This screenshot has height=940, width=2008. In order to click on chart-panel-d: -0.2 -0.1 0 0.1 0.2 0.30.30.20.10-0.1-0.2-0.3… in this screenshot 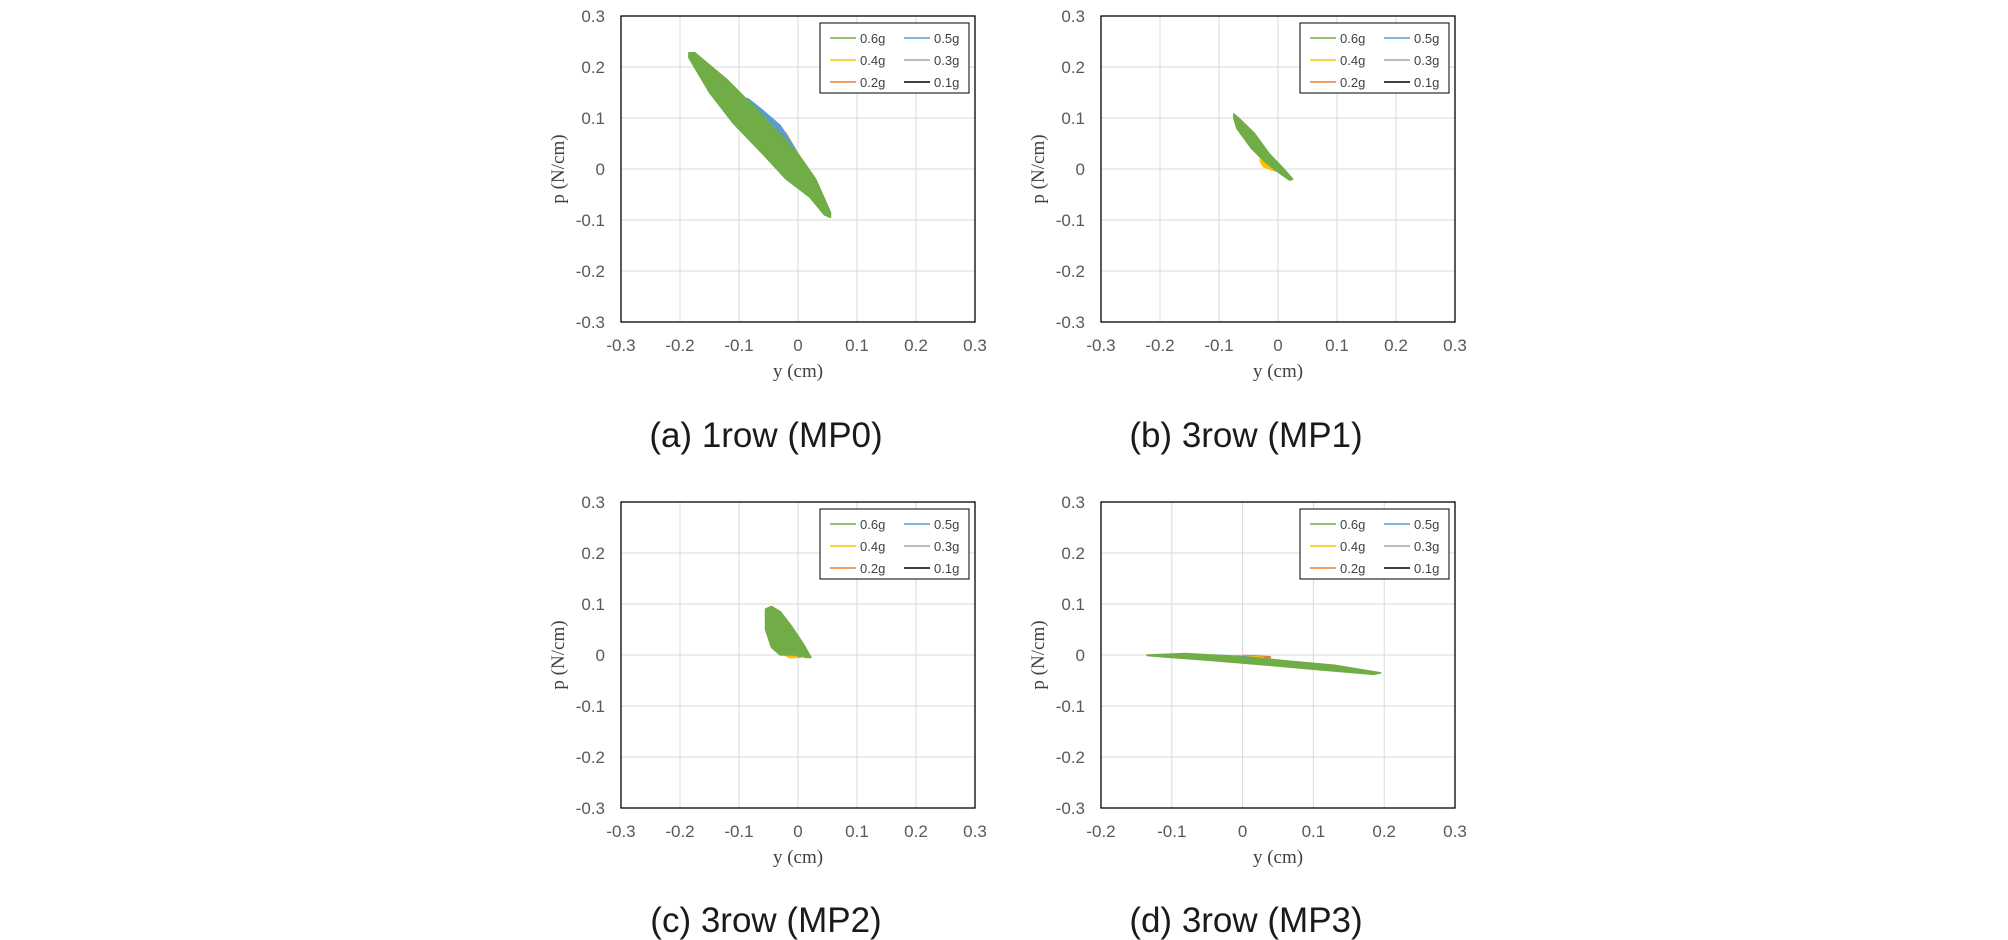, I will do `click(1247, 716)`.